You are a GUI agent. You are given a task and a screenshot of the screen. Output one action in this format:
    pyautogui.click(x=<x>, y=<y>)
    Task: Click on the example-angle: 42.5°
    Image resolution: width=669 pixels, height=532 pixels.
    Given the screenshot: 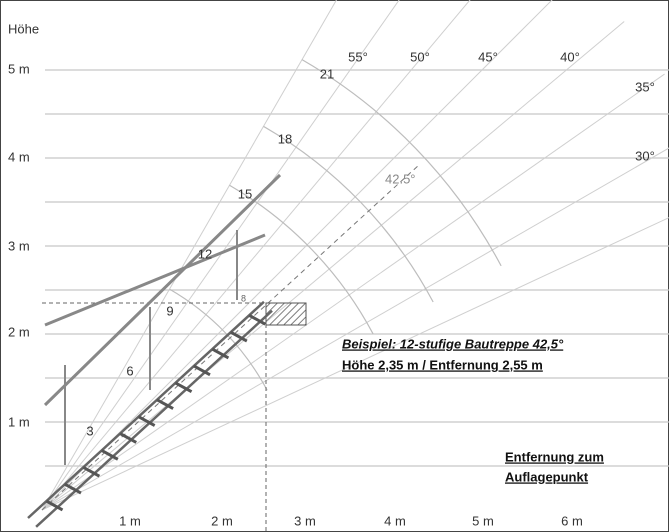 What is the action you would take?
    pyautogui.click(x=400, y=178)
    